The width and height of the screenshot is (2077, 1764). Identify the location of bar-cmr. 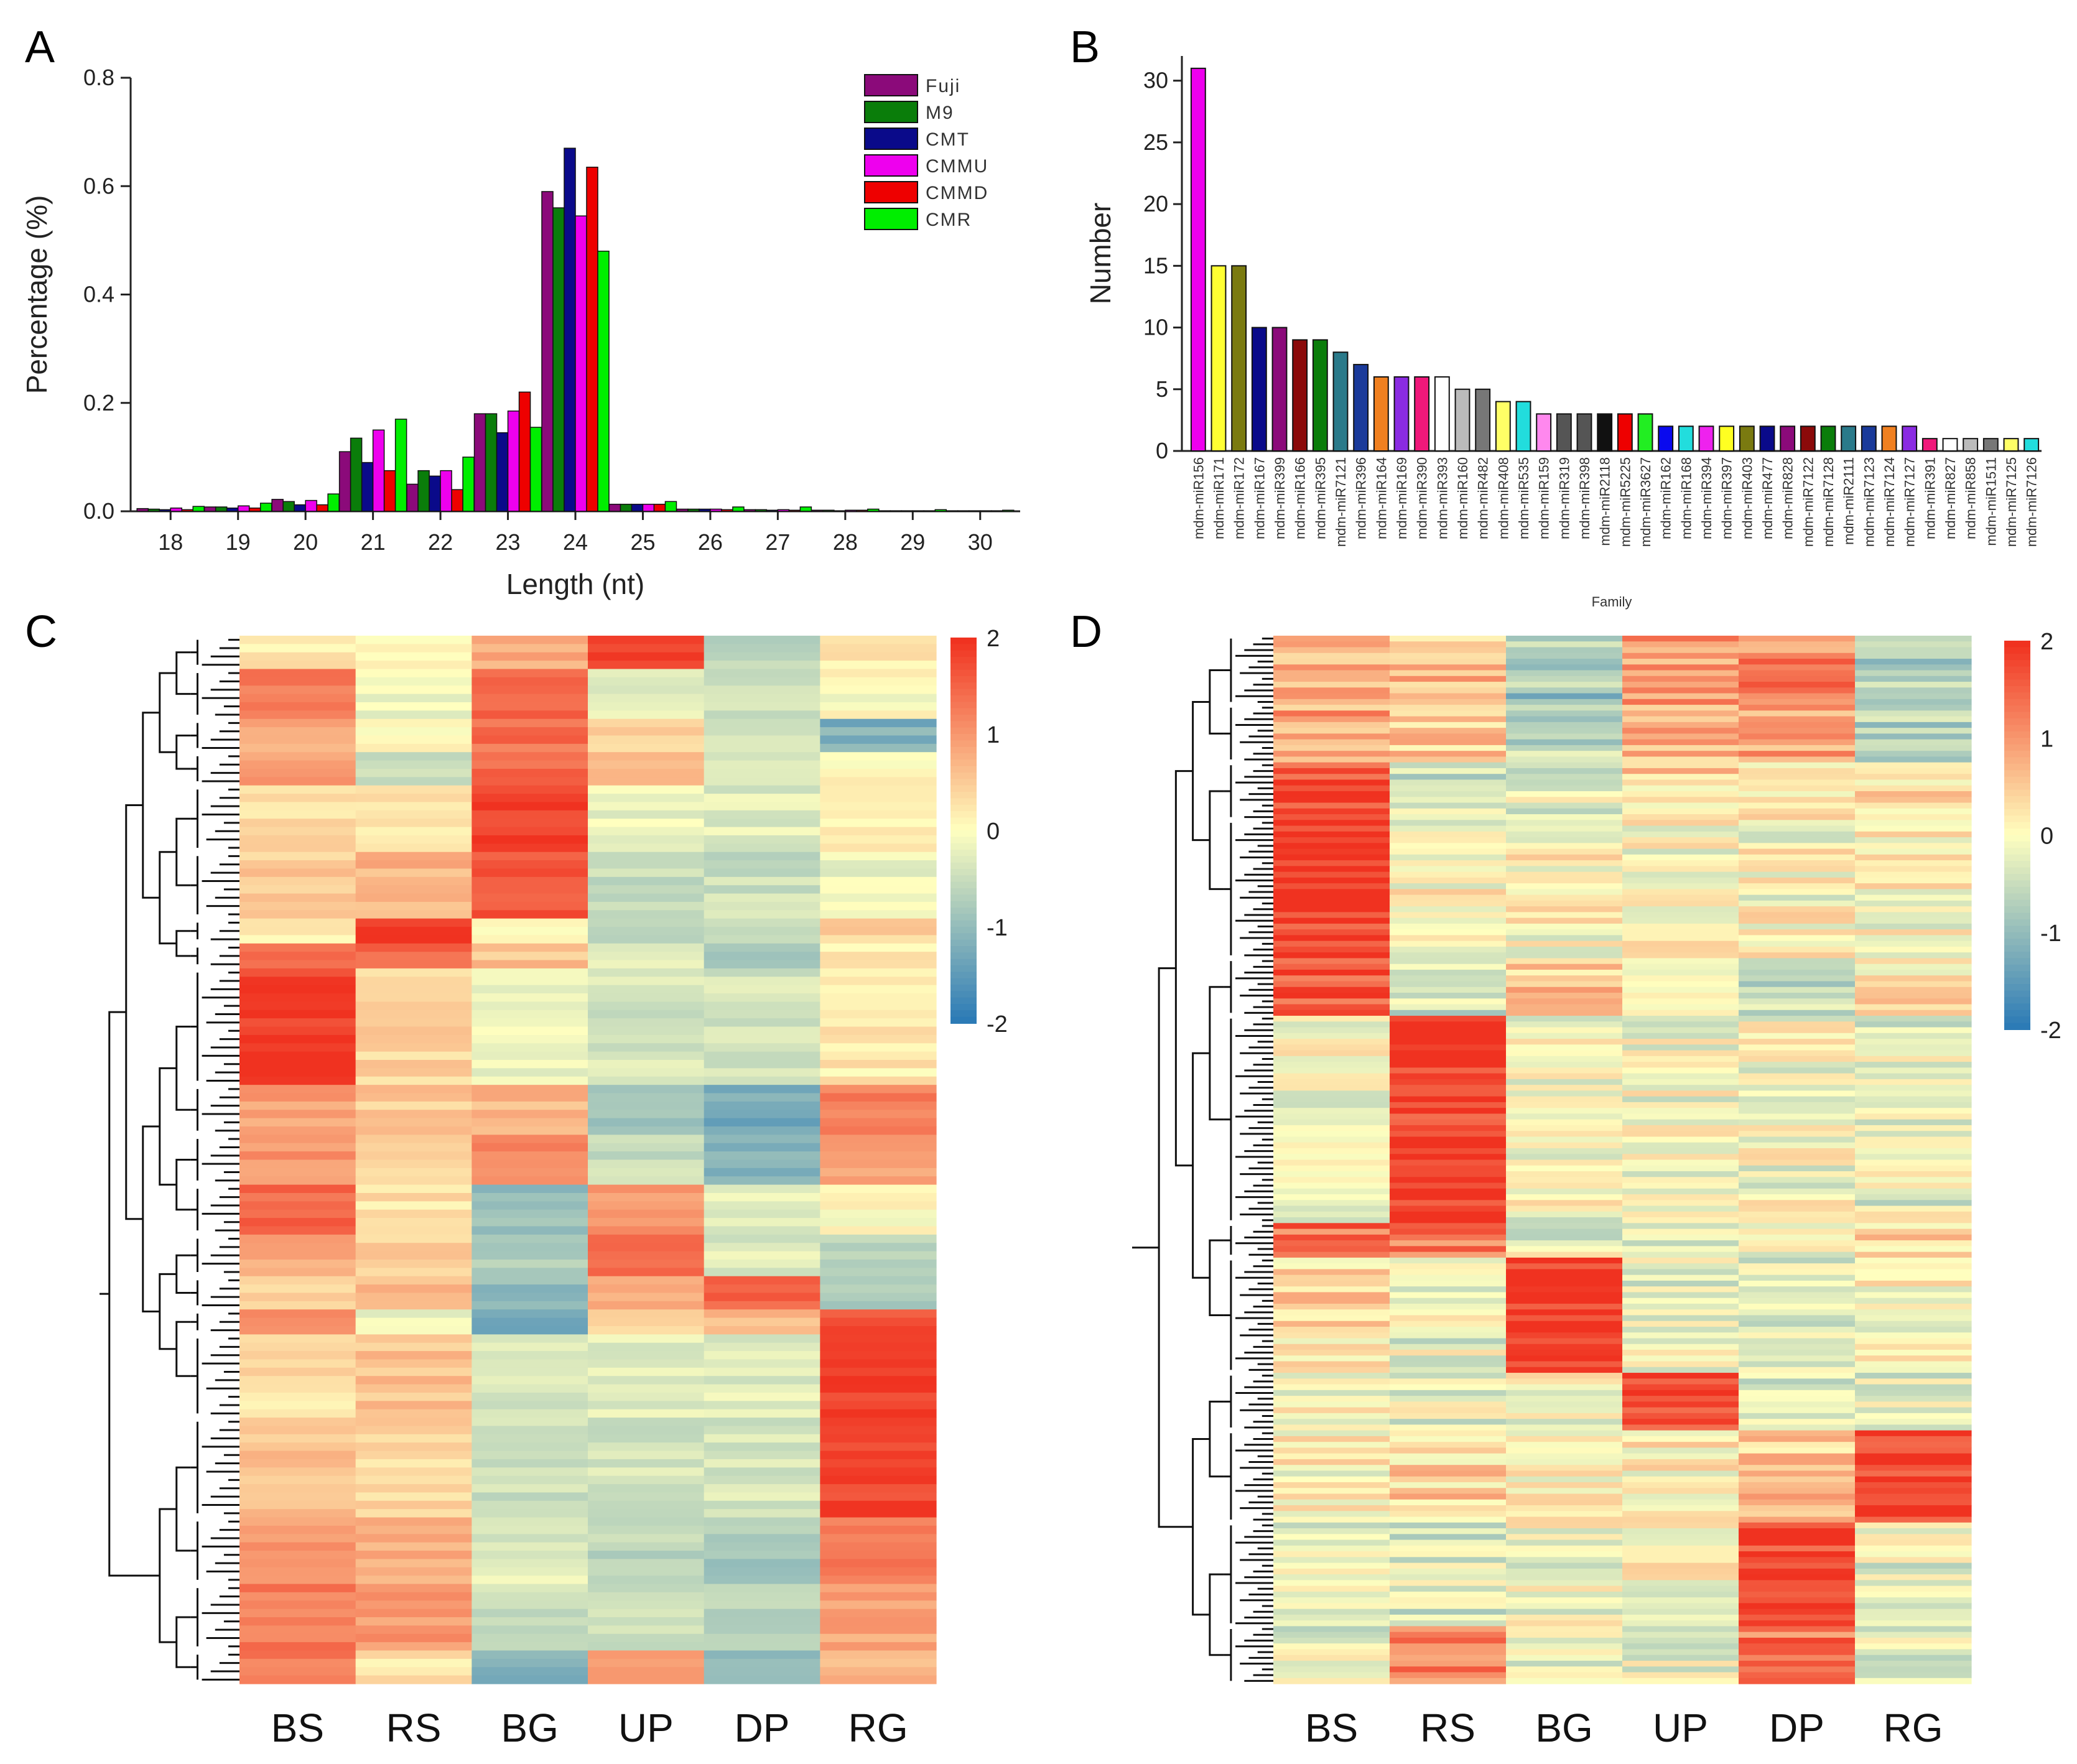
(1008, 510).